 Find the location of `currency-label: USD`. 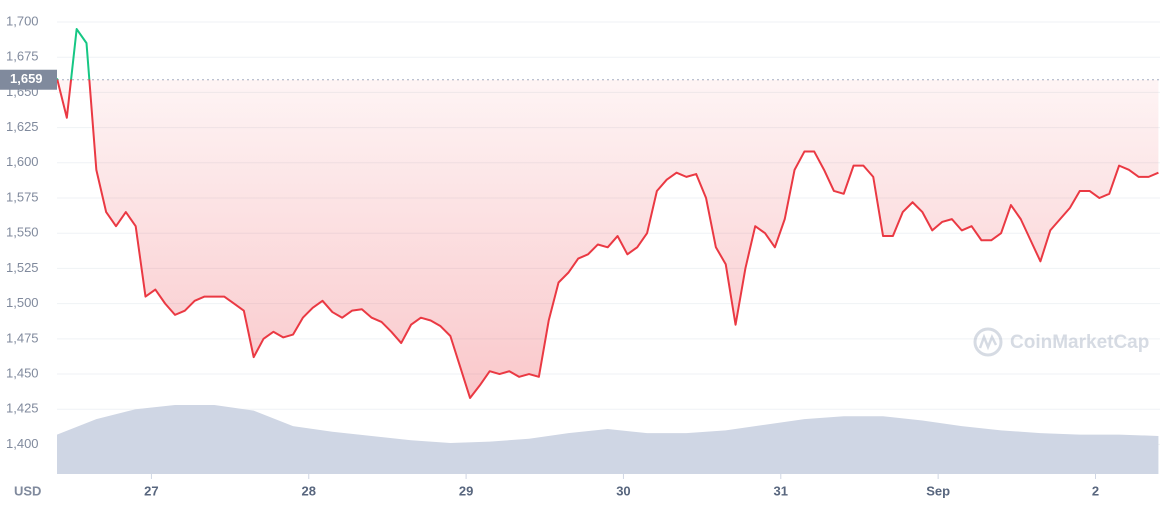

currency-label: USD is located at coordinates (27, 490).